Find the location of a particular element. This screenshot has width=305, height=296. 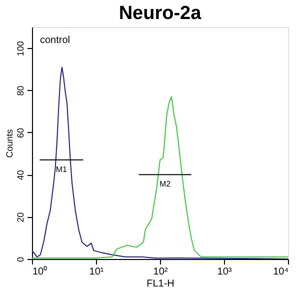

y-axis-title: Counts is located at coordinates (9, 143).